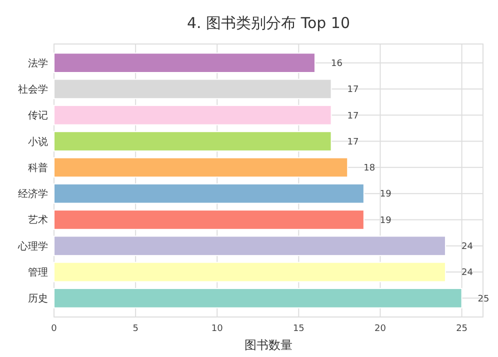  Describe the element at coordinates (370, 169) in the screenshot. I see `data-label: 18` at that location.